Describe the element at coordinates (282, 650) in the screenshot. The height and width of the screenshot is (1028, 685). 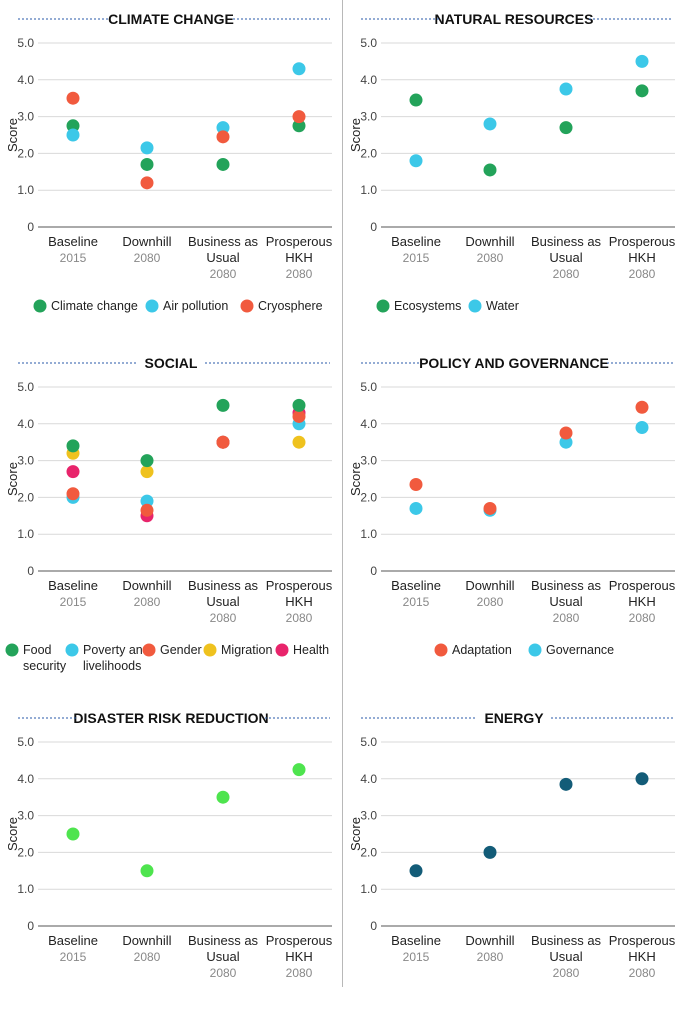
I see `legend-swatch-health` at that location.